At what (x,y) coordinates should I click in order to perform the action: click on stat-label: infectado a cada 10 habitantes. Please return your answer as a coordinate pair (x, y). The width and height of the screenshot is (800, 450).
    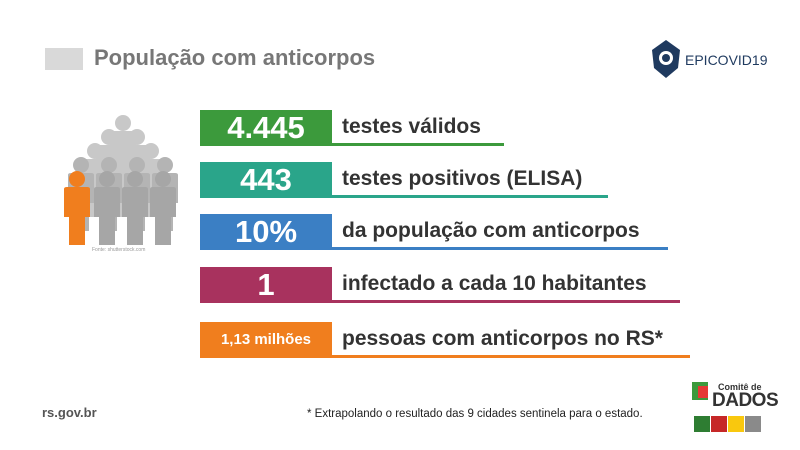
    Looking at the image, I should click on (506, 285).